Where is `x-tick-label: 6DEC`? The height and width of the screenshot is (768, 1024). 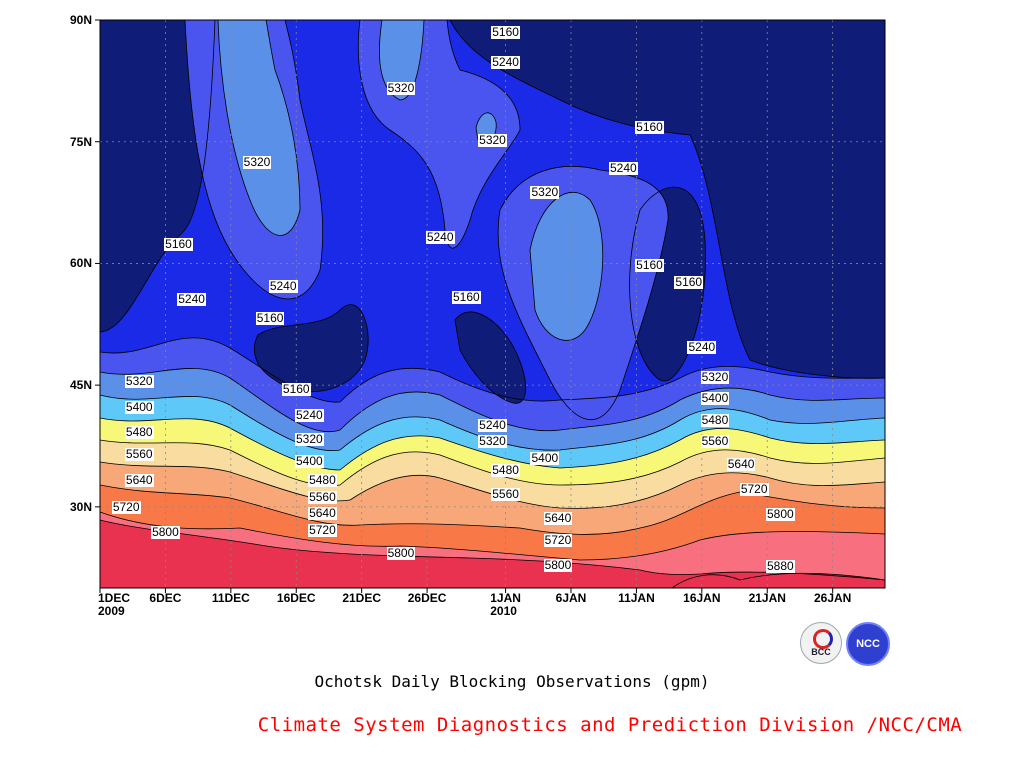 x-tick-label: 6DEC is located at coordinates (165, 598).